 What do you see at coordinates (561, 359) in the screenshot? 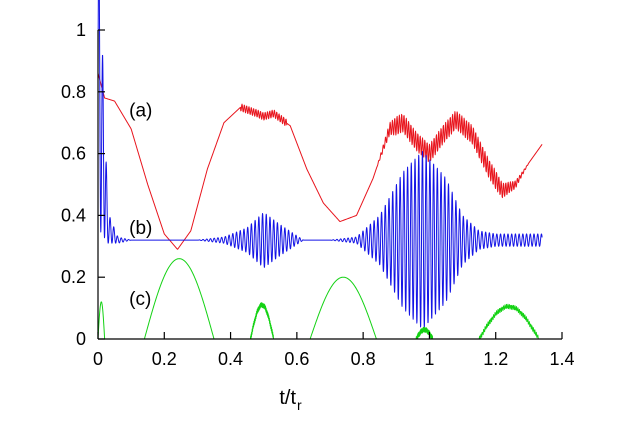
I see `x-tick-label: 1.4` at bounding box center [561, 359].